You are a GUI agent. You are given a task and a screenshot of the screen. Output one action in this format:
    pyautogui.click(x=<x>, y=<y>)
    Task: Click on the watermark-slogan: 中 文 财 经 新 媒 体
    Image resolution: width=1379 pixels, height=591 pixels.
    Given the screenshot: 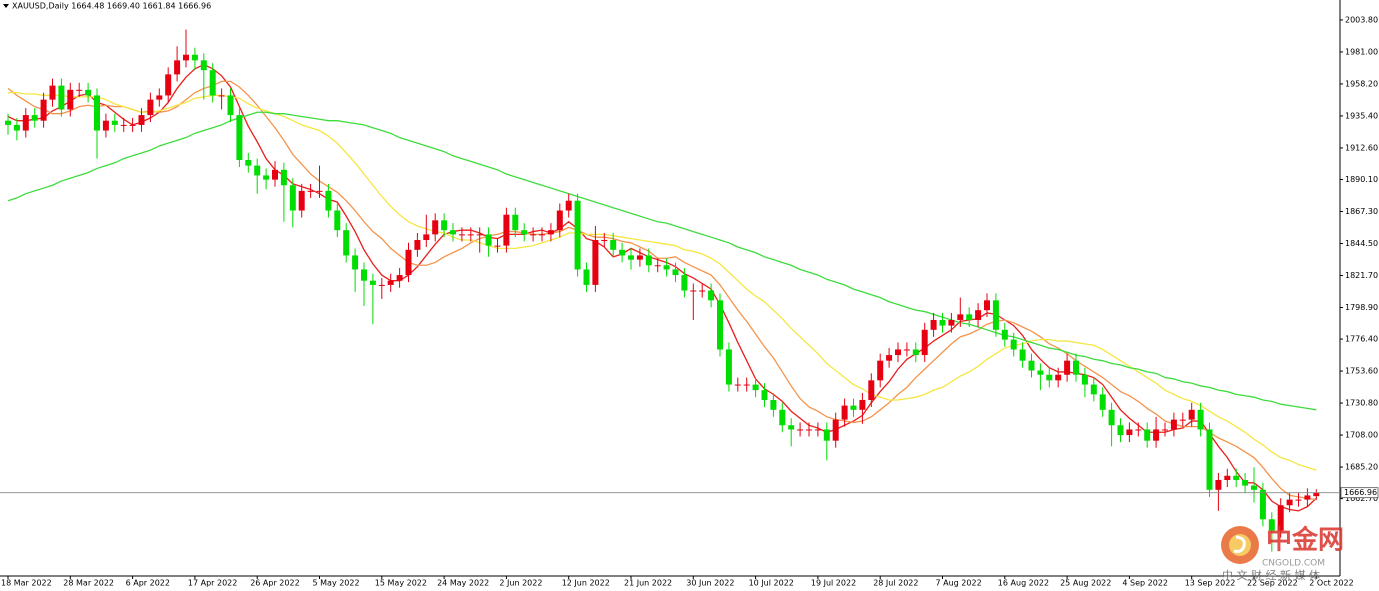 What is the action you would take?
    pyautogui.click(x=1271, y=575)
    